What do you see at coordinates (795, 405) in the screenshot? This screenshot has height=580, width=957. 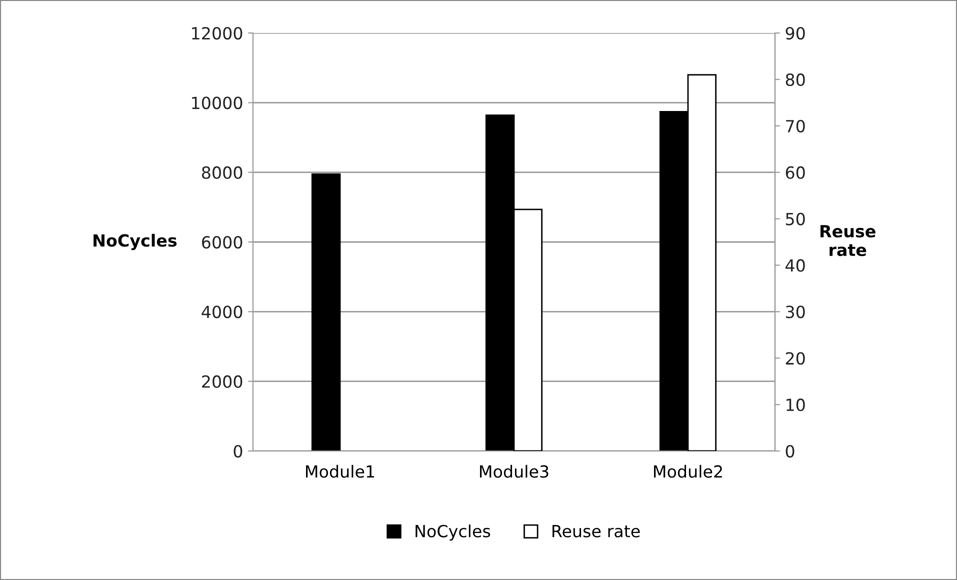 I see `y2-tick-label: 10` at bounding box center [795, 405].